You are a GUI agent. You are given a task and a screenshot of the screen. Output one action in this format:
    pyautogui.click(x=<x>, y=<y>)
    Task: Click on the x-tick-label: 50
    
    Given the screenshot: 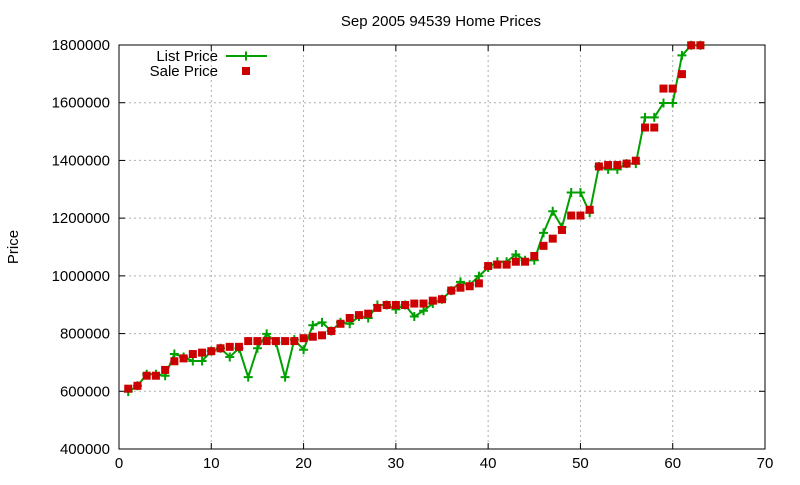 What is the action you would take?
    pyautogui.click(x=580, y=463)
    